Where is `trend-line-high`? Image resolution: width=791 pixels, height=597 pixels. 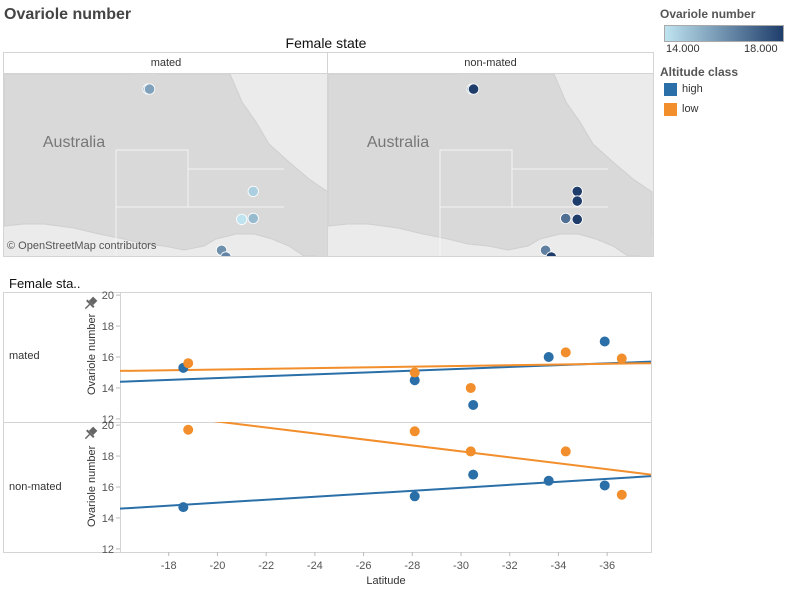
trend-line-high is located at coordinates (385, 492).